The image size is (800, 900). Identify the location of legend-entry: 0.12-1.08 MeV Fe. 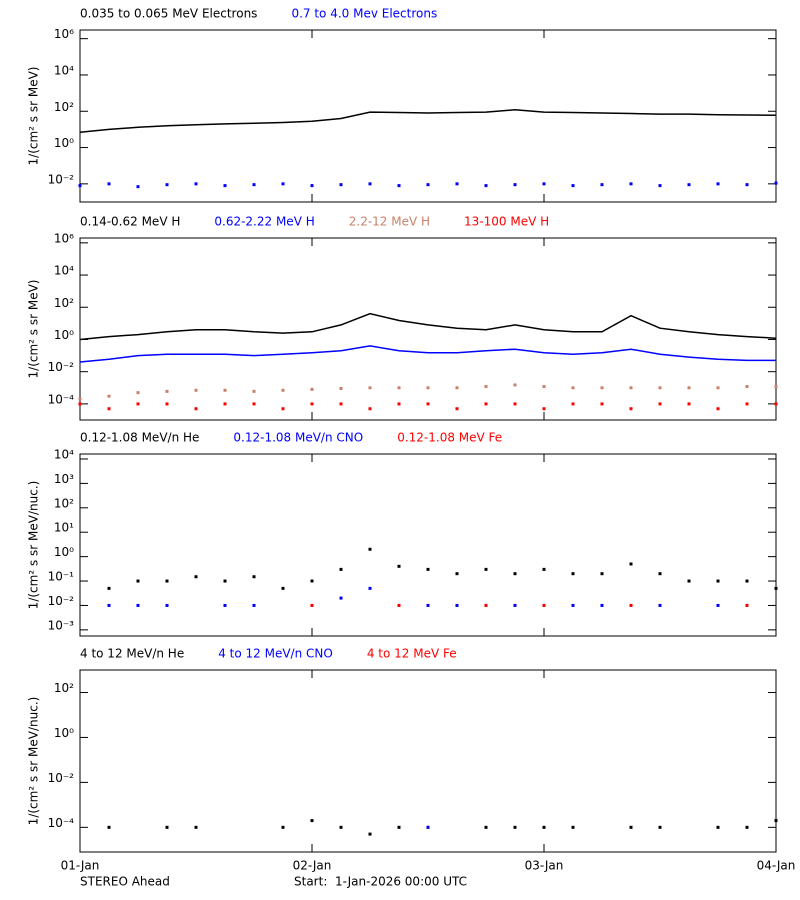
(449, 438).